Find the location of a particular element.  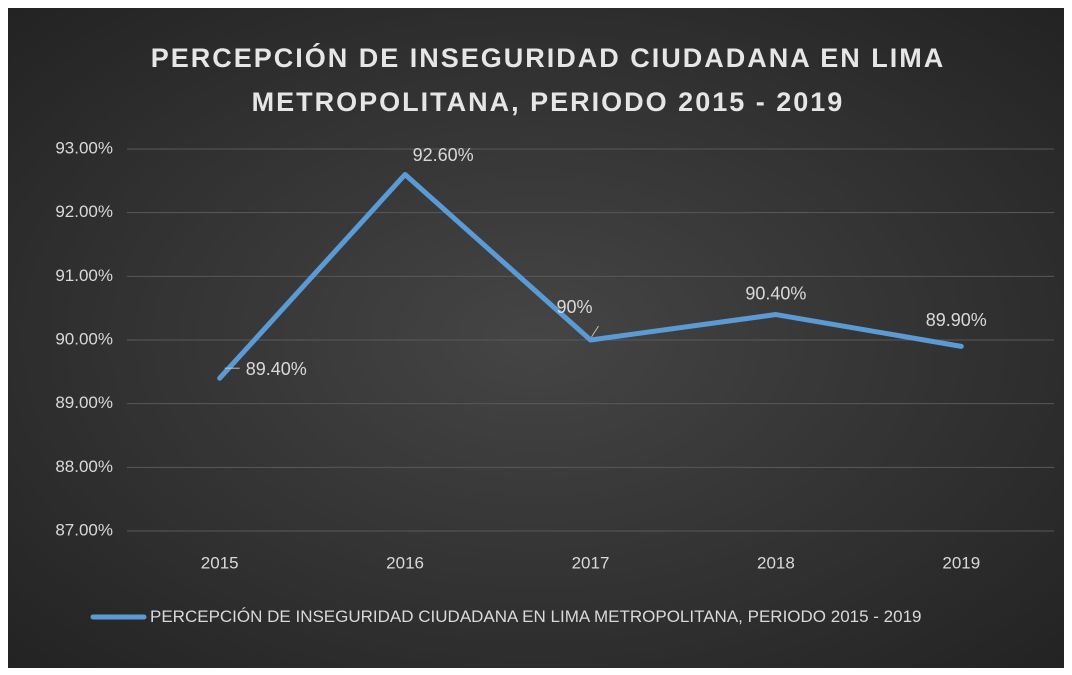

x-tick-label: 2018 is located at coordinates (776, 562).